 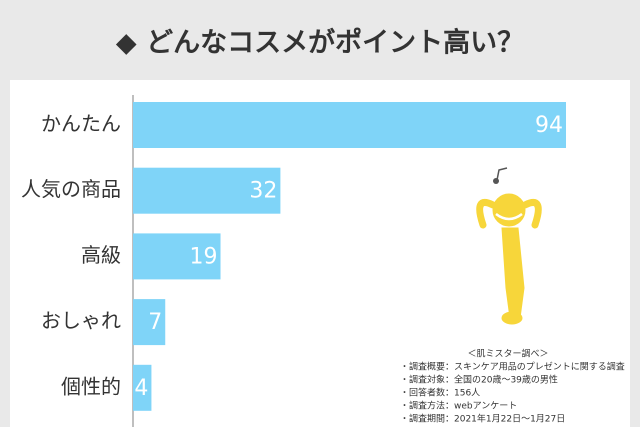 I want to click on value-label: 94, so click(x=549, y=125).